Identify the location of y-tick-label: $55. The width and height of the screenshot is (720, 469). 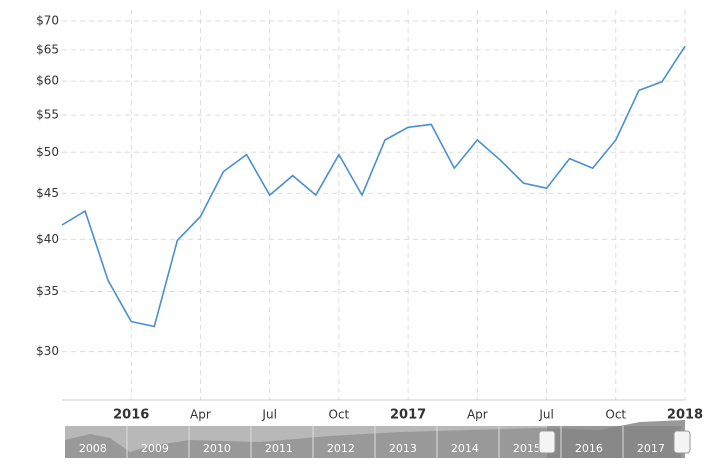
(47, 115).